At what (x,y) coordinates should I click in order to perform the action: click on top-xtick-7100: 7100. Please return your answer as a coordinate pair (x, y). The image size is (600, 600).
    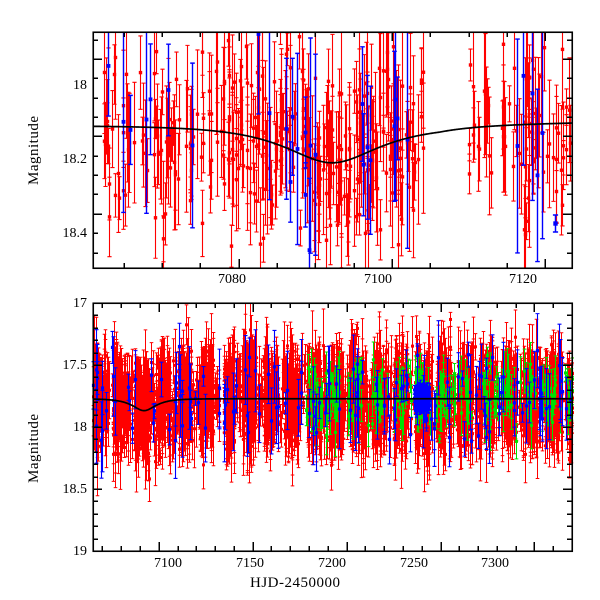
    Looking at the image, I should click on (378, 279).